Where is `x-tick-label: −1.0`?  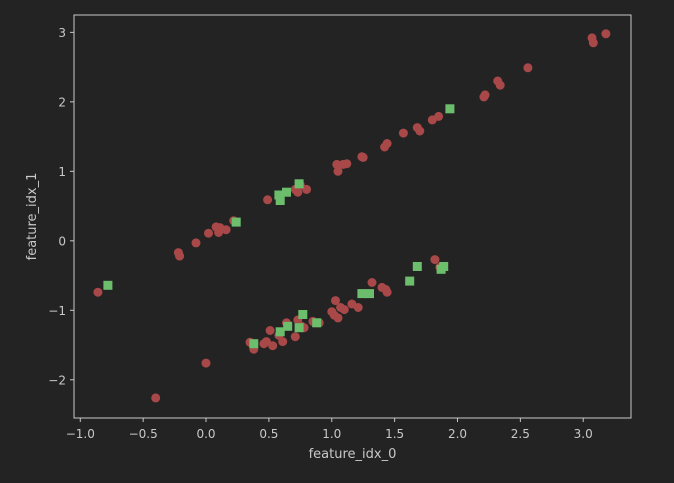 x-tick-label: −1.0 is located at coordinates (80, 434).